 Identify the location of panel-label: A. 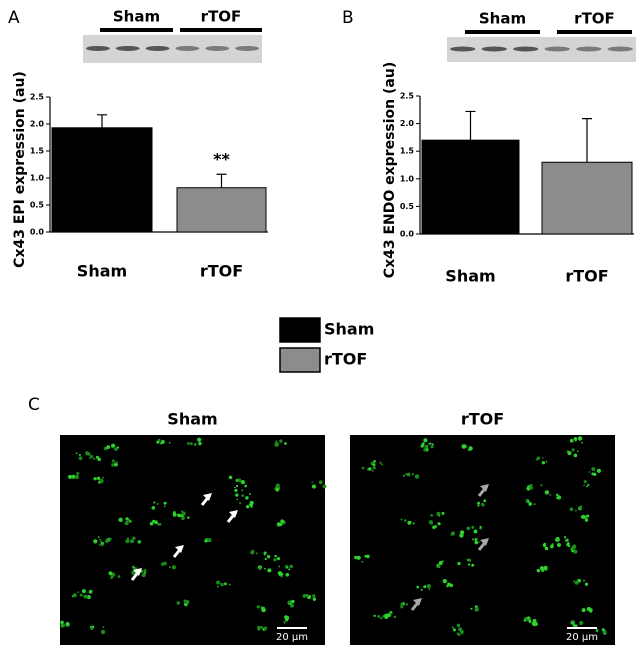
(14, 18).